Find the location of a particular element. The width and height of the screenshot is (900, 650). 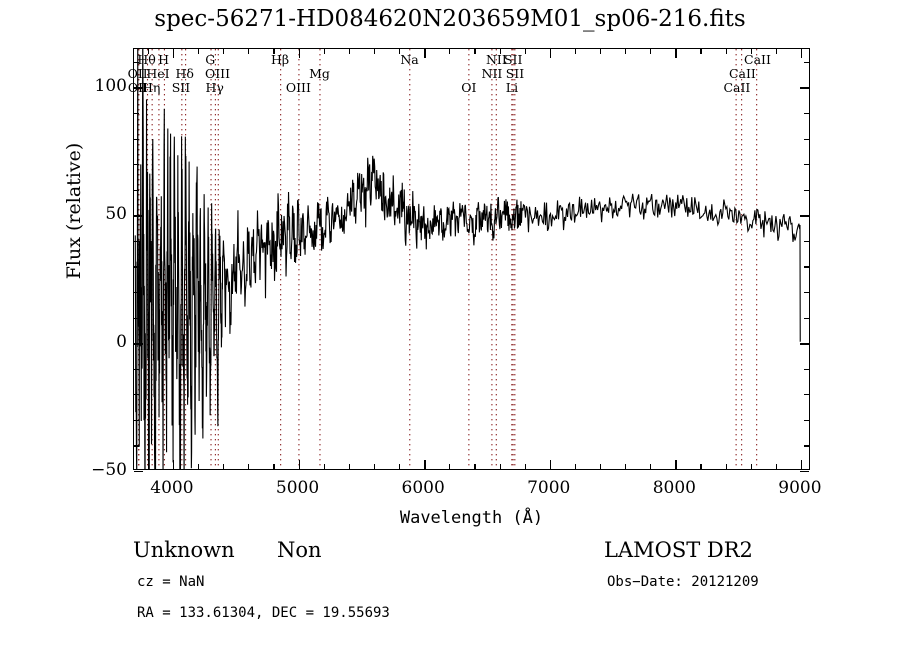

line-label-NII-6583: NII is located at coordinates (496, 59).